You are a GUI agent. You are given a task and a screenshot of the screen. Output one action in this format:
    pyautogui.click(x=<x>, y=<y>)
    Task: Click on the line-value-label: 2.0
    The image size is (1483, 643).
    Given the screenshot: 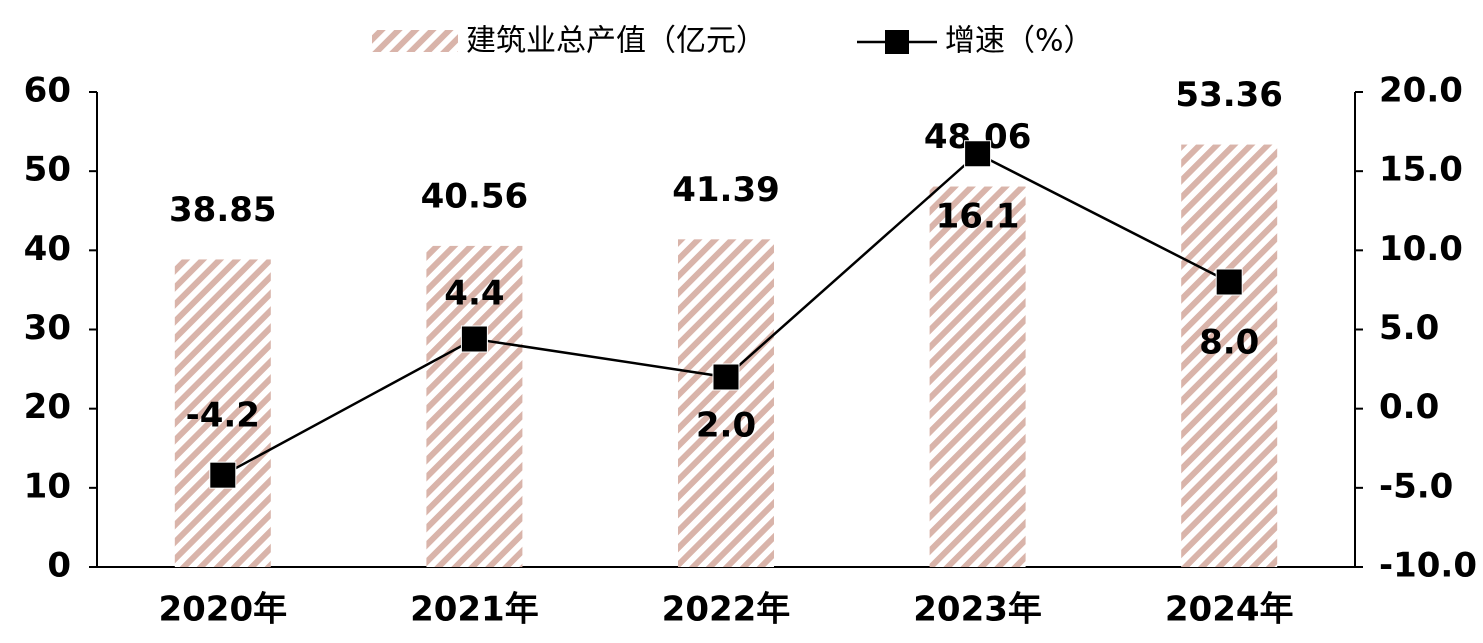 What is the action you would take?
    pyautogui.click(x=726, y=426)
    